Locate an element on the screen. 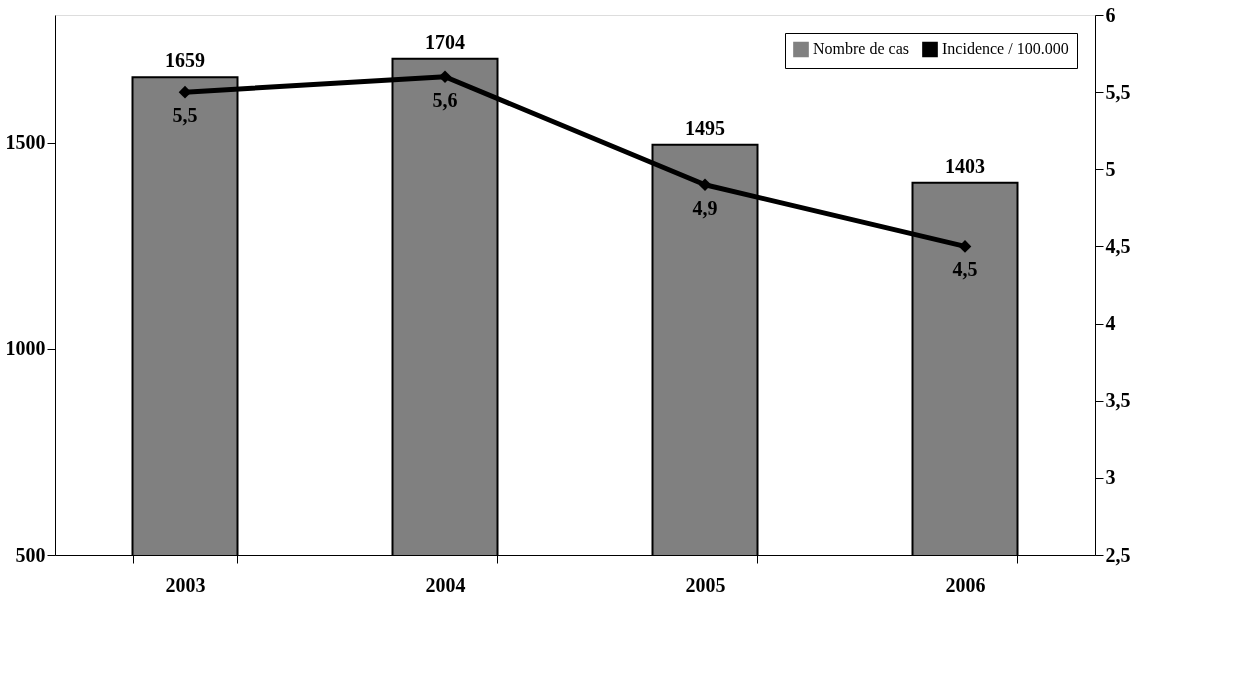  y-tick-label: 500 is located at coordinates (30, 554).